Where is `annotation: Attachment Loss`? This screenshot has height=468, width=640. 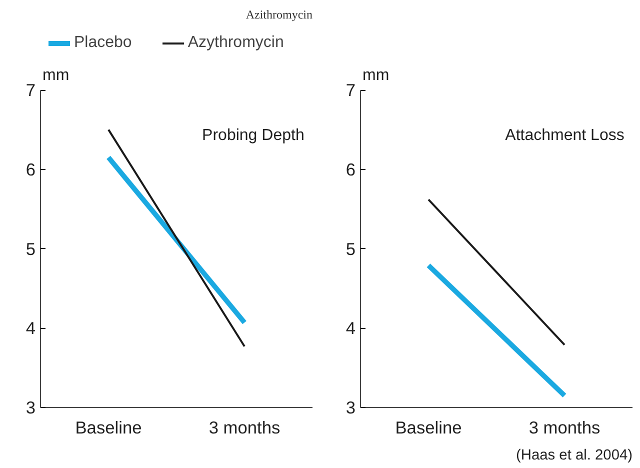
annotation: Attachment Loss is located at coordinates (564, 135).